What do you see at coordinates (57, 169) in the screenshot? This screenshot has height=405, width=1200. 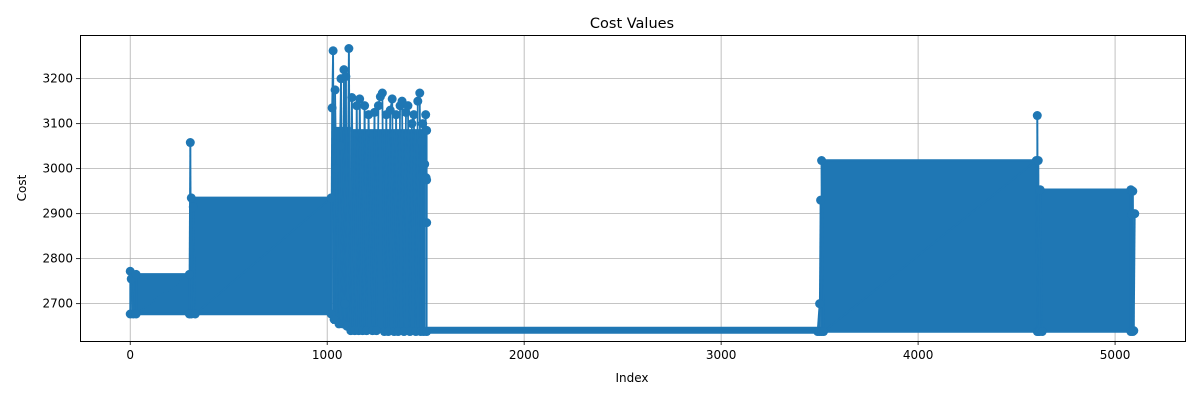 I see `y-tick-label: 3000` at bounding box center [57, 169].